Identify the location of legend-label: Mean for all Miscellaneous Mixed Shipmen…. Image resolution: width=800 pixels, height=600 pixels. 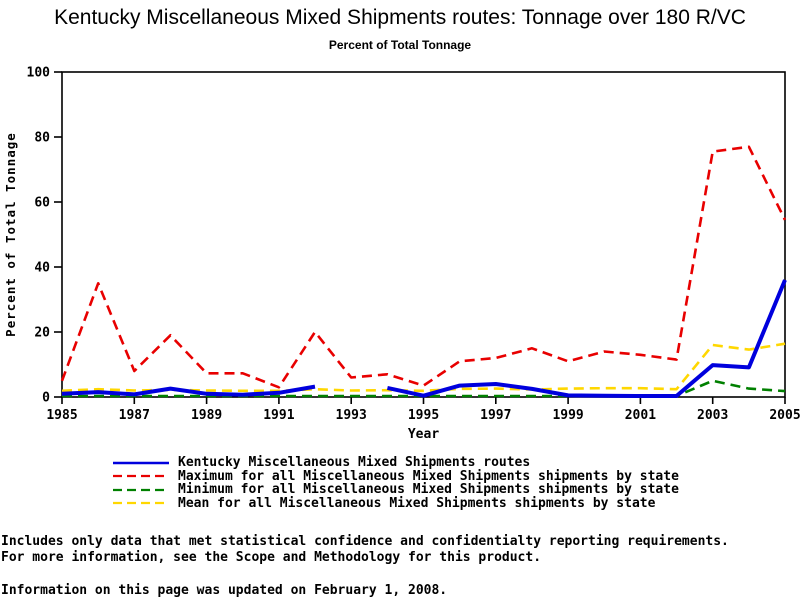
(417, 503).